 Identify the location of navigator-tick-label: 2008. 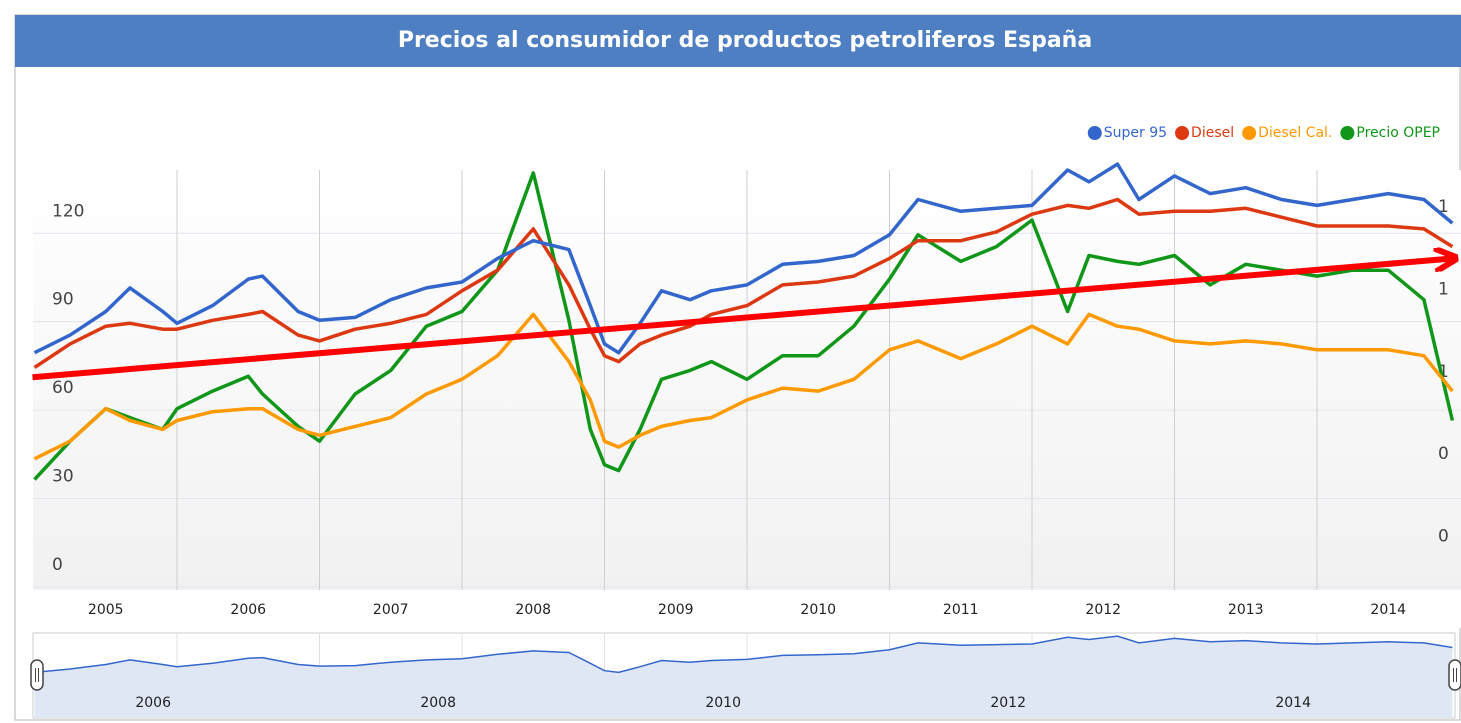
(438, 703).